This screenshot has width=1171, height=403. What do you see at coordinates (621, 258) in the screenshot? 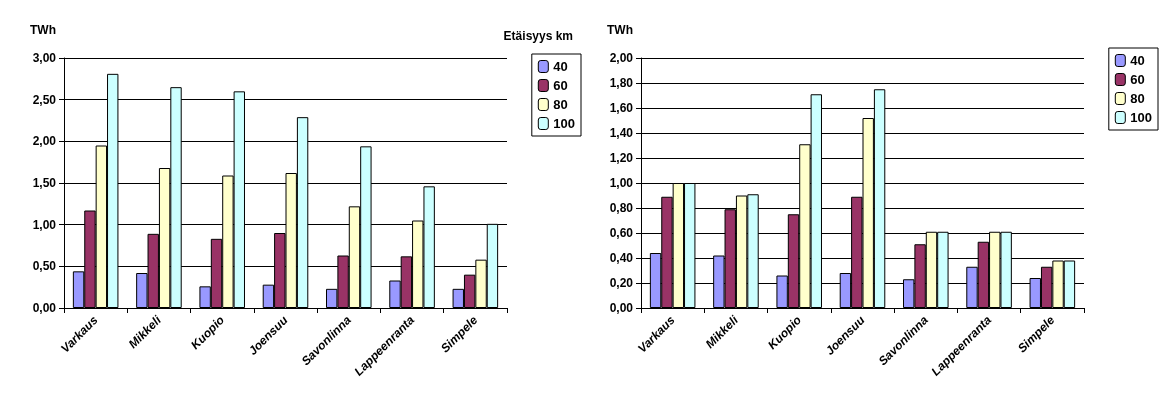
I see `y-tick-label: 0,40` at bounding box center [621, 258].